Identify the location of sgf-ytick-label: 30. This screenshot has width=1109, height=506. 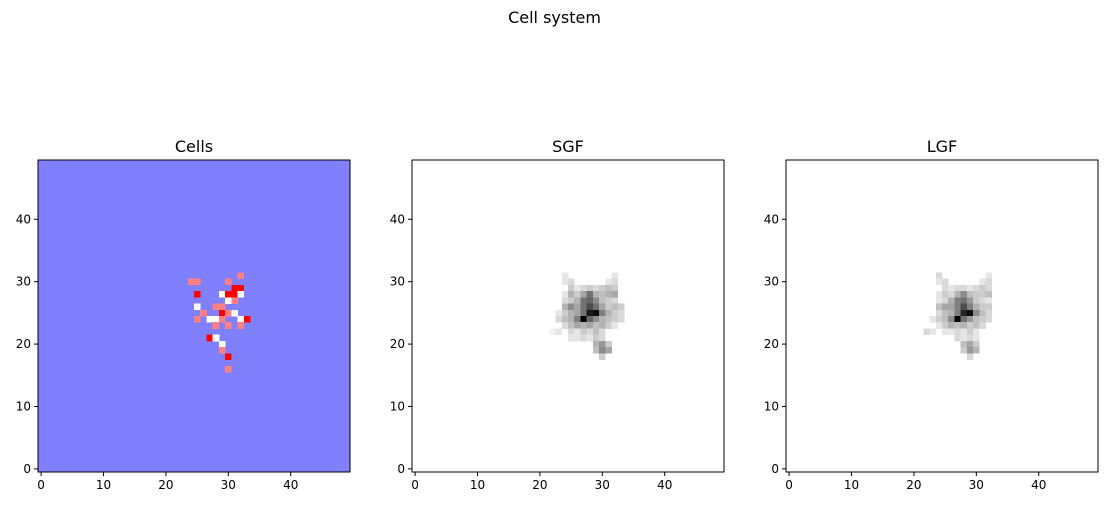
(397, 282).